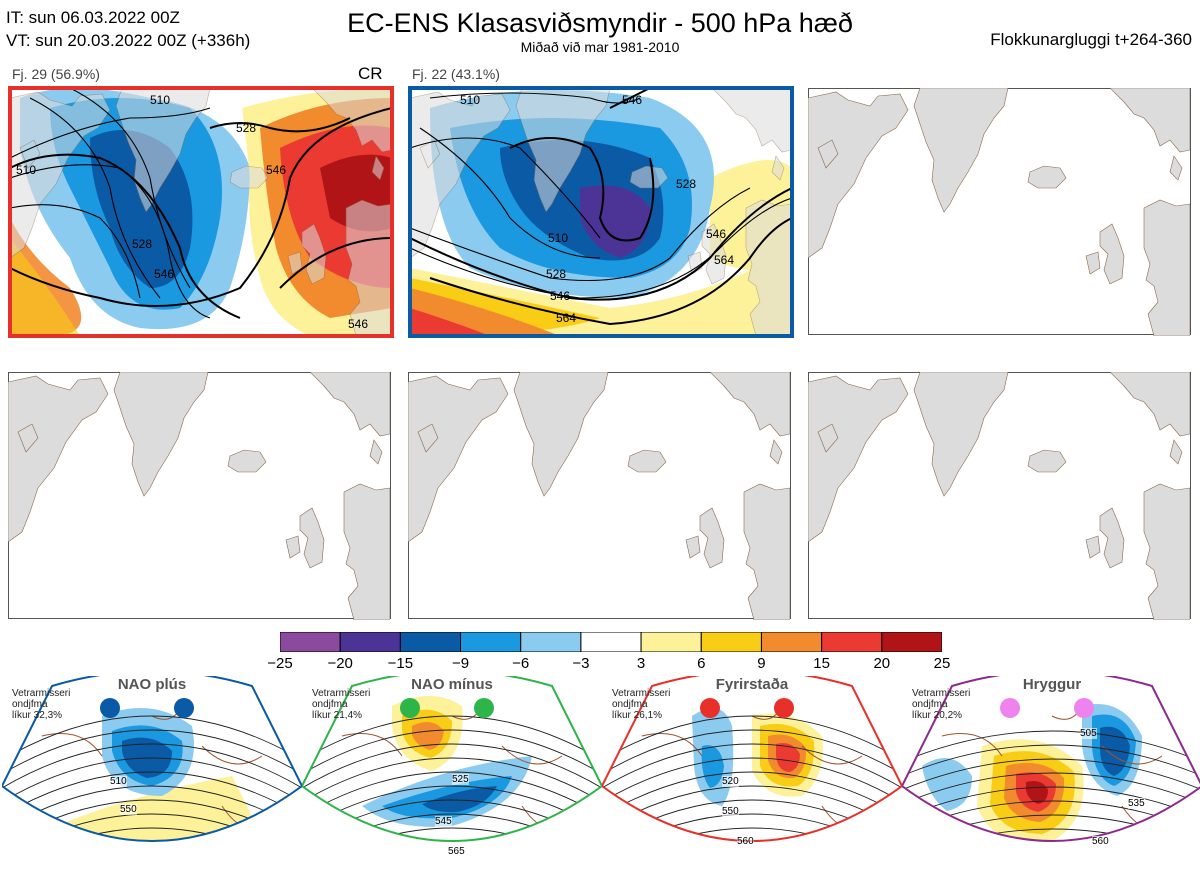 This screenshot has height=876, width=1200. Describe the element at coordinates (608, 665) in the screenshot. I see `colorbar-ticks: −25 −20 −15 −9 −6 −3 3 6 9 15 20 25` at that location.